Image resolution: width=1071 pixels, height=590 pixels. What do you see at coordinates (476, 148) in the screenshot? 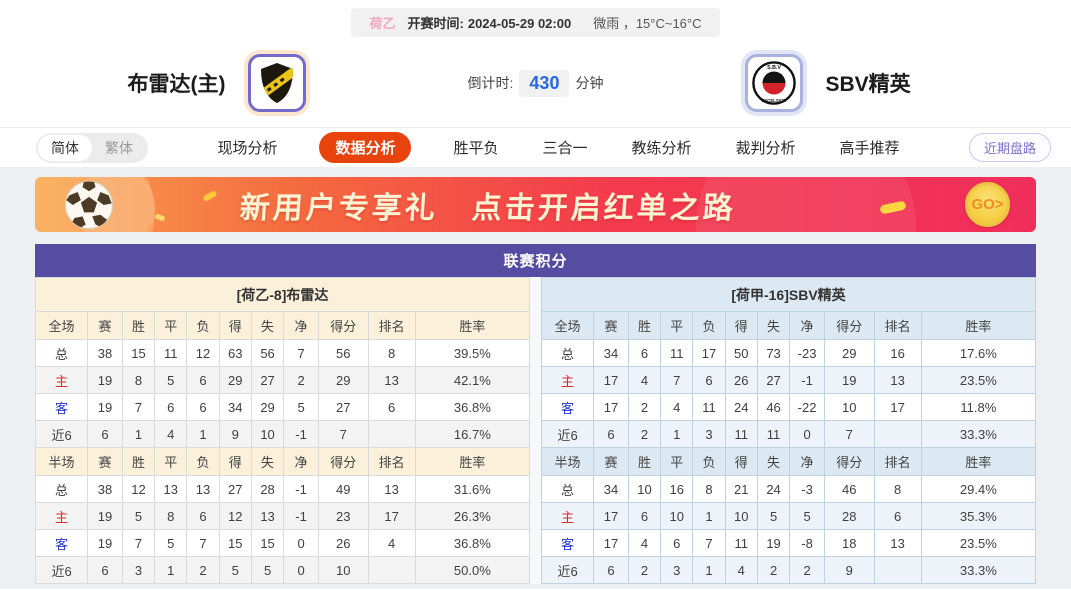
I see `tab-win-draw-lose: 胜平负` at bounding box center [476, 148].